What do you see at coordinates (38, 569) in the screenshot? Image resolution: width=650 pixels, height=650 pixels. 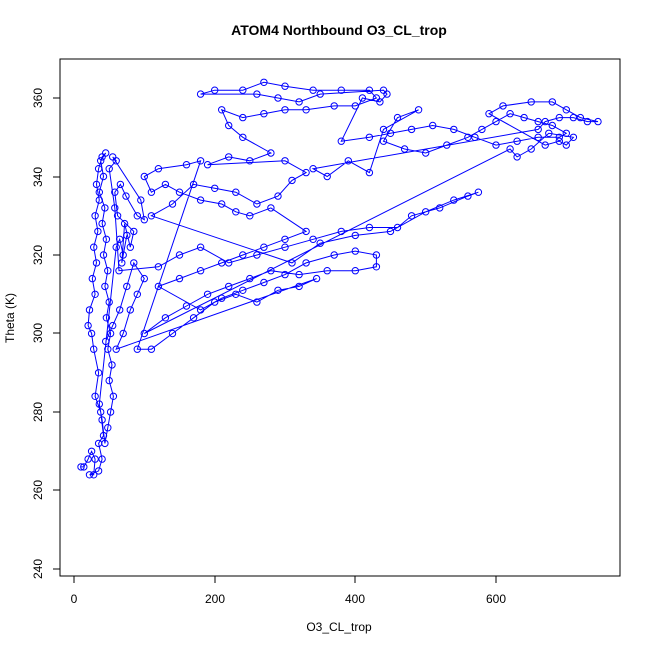 I see `y-tick-label: 240` at bounding box center [38, 569].